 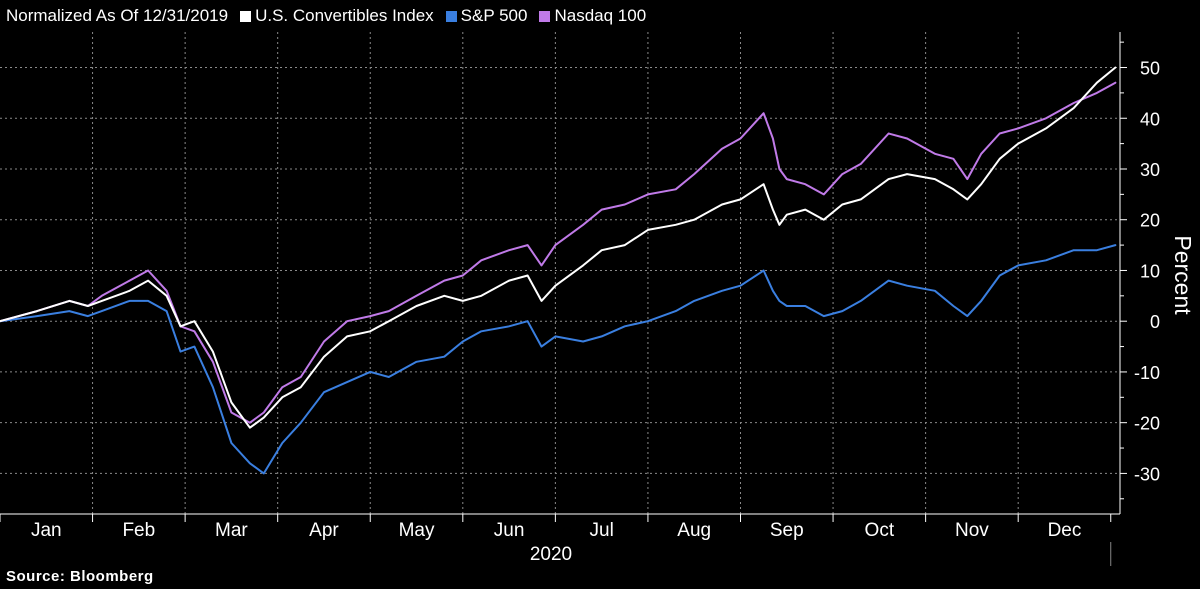 What do you see at coordinates (551, 554) in the screenshot?
I see `x-axis-label: 2020` at bounding box center [551, 554].